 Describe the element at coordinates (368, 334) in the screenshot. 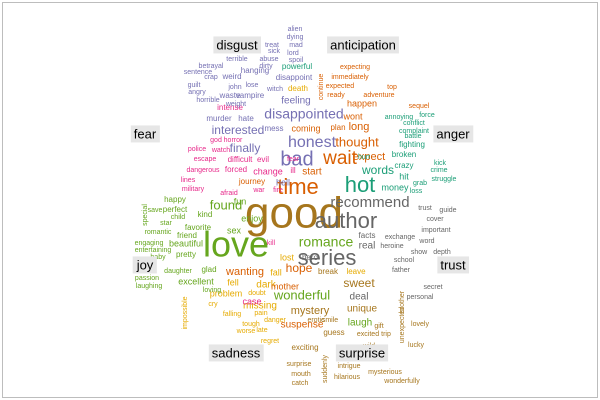

I see `word-excited: excited` at that location.